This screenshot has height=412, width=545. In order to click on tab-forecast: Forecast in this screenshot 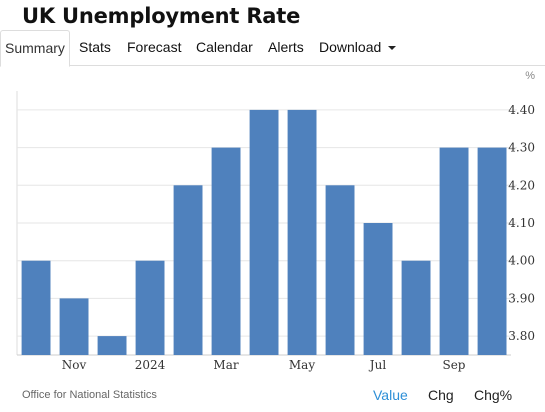, I will do `click(154, 47)`.